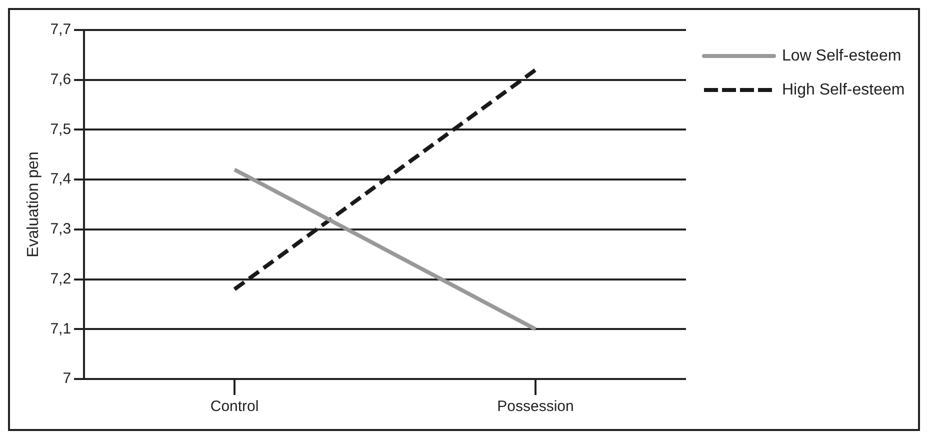  I want to click on y-tick-label: 7,5, so click(61, 129).